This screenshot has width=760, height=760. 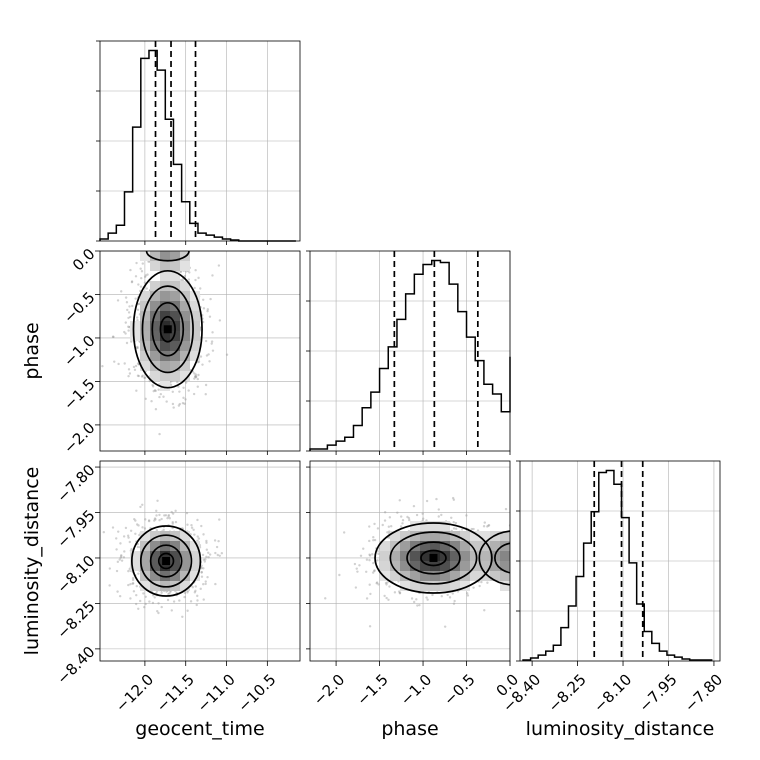 What do you see at coordinates (409, 729) in the screenshot?
I see `x-axis-label-phase: phase` at bounding box center [409, 729].